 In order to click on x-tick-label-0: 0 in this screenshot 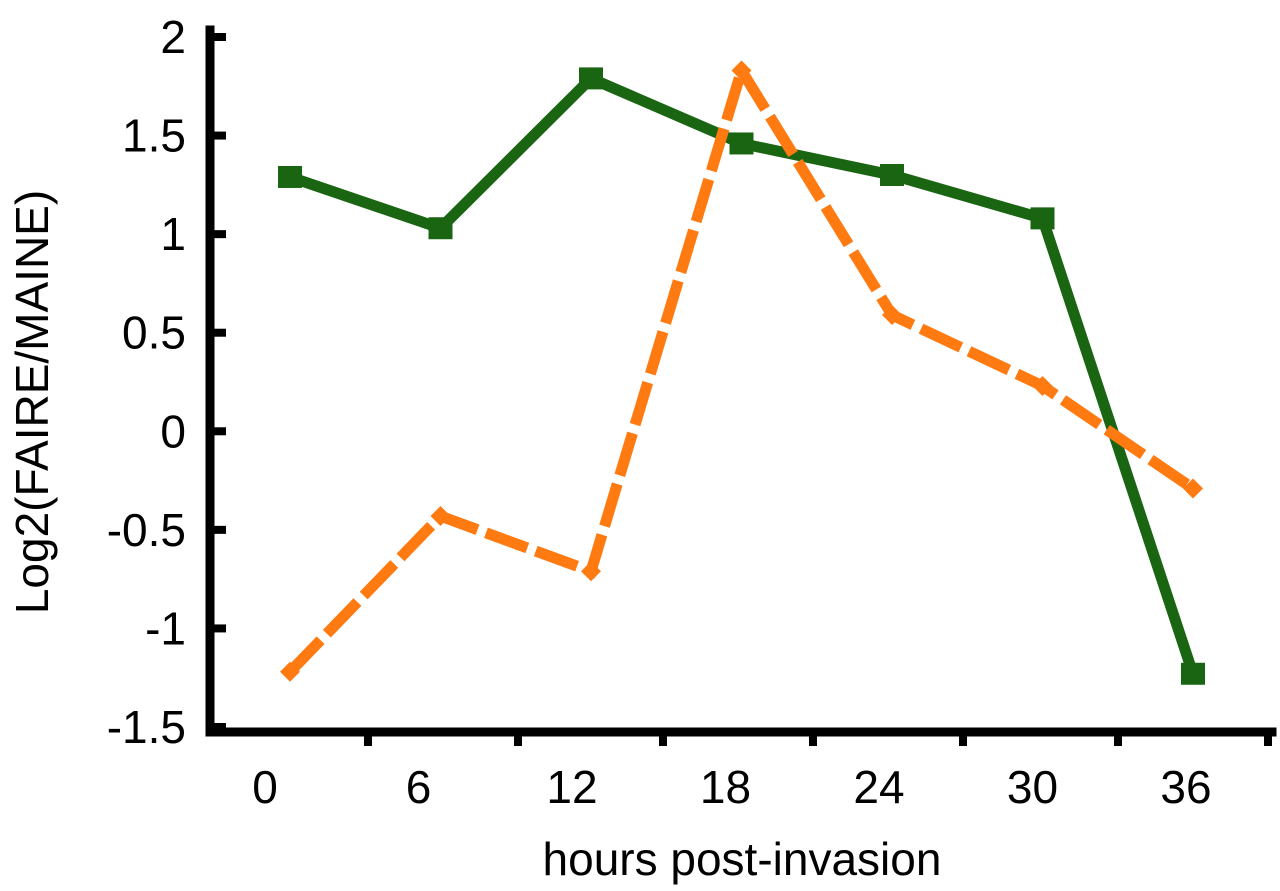, I will do `click(265, 787)`.